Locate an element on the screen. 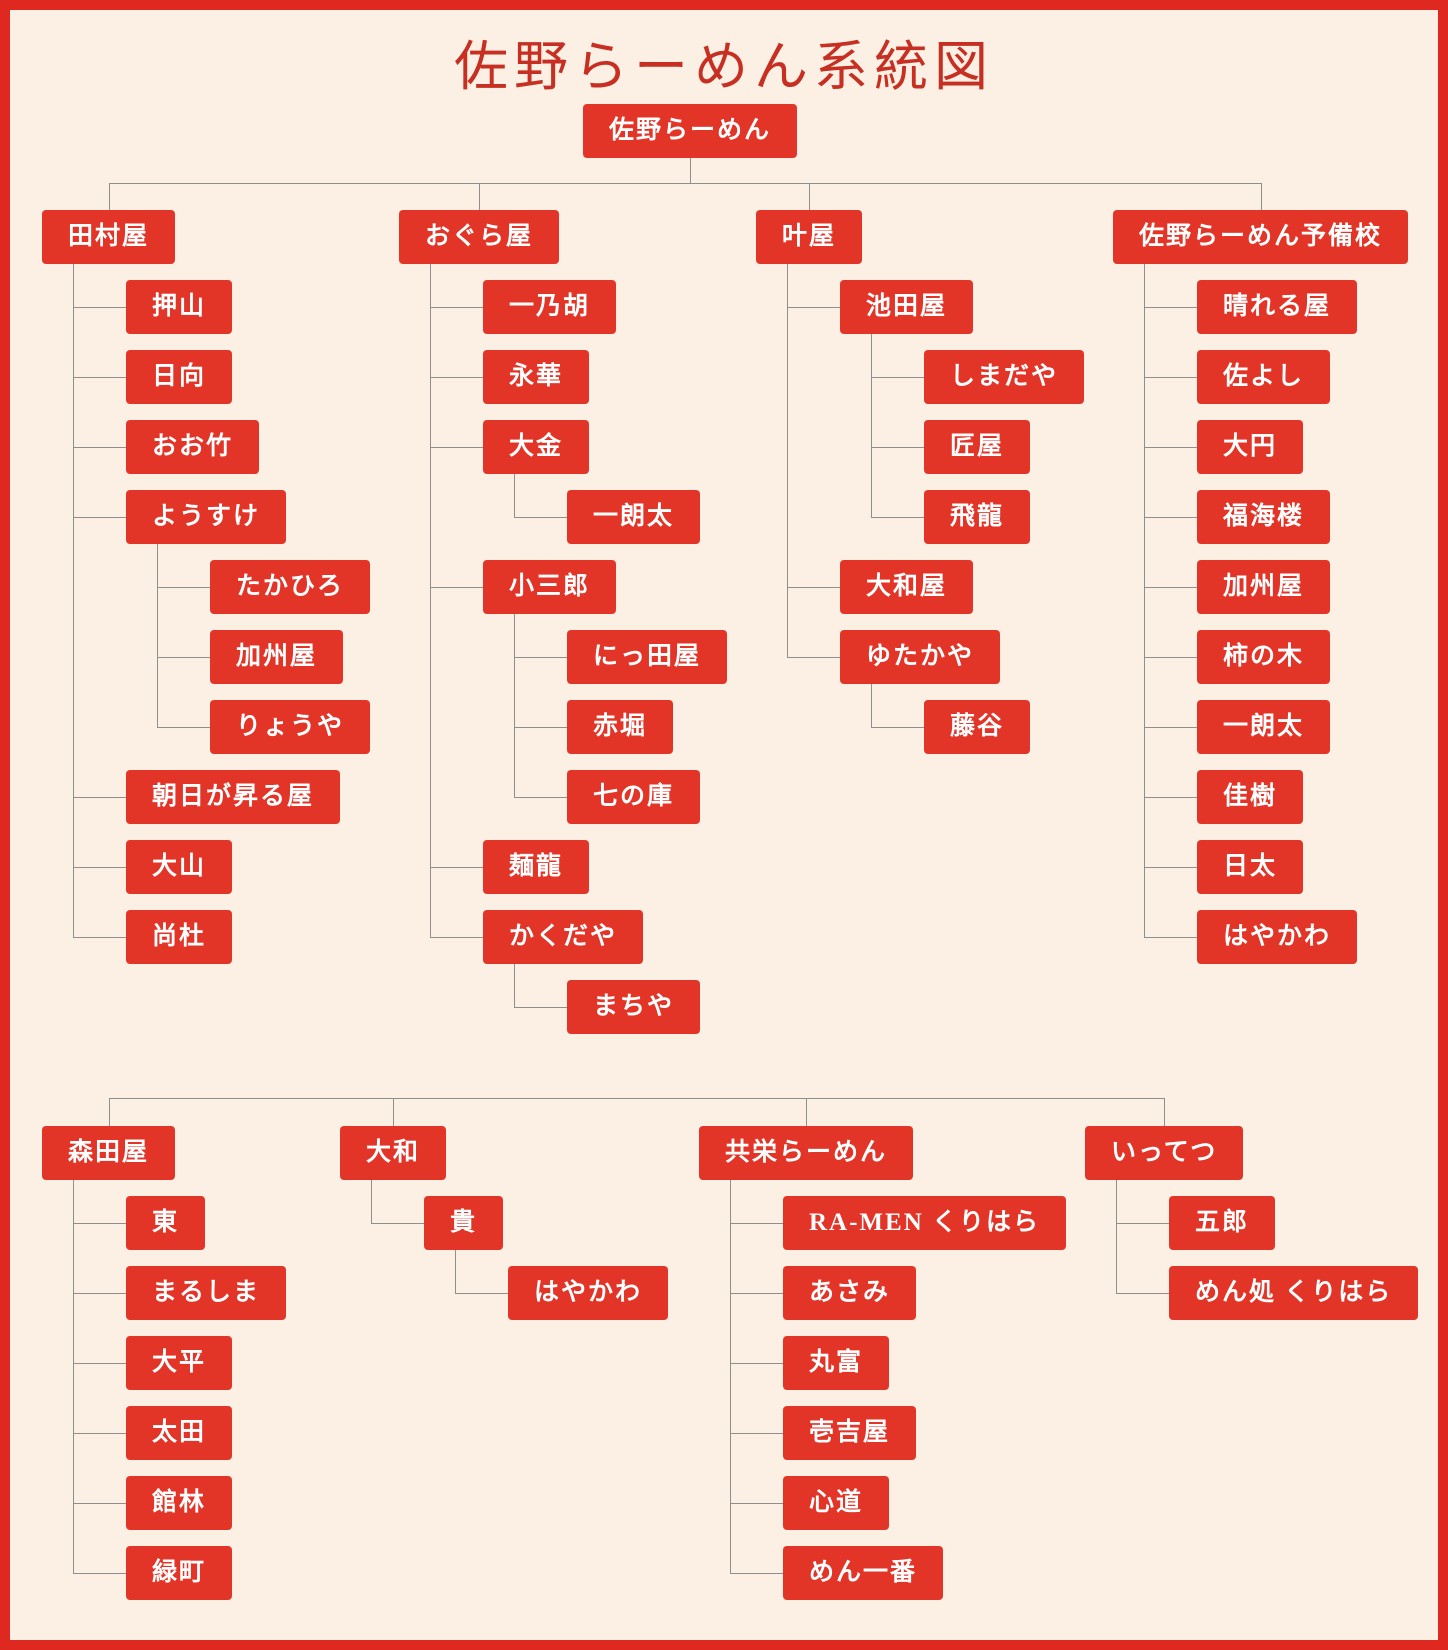 This screenshot has height=1650, width=1448. tree-node: 加州屋 is located at coordinates (1264, 587).